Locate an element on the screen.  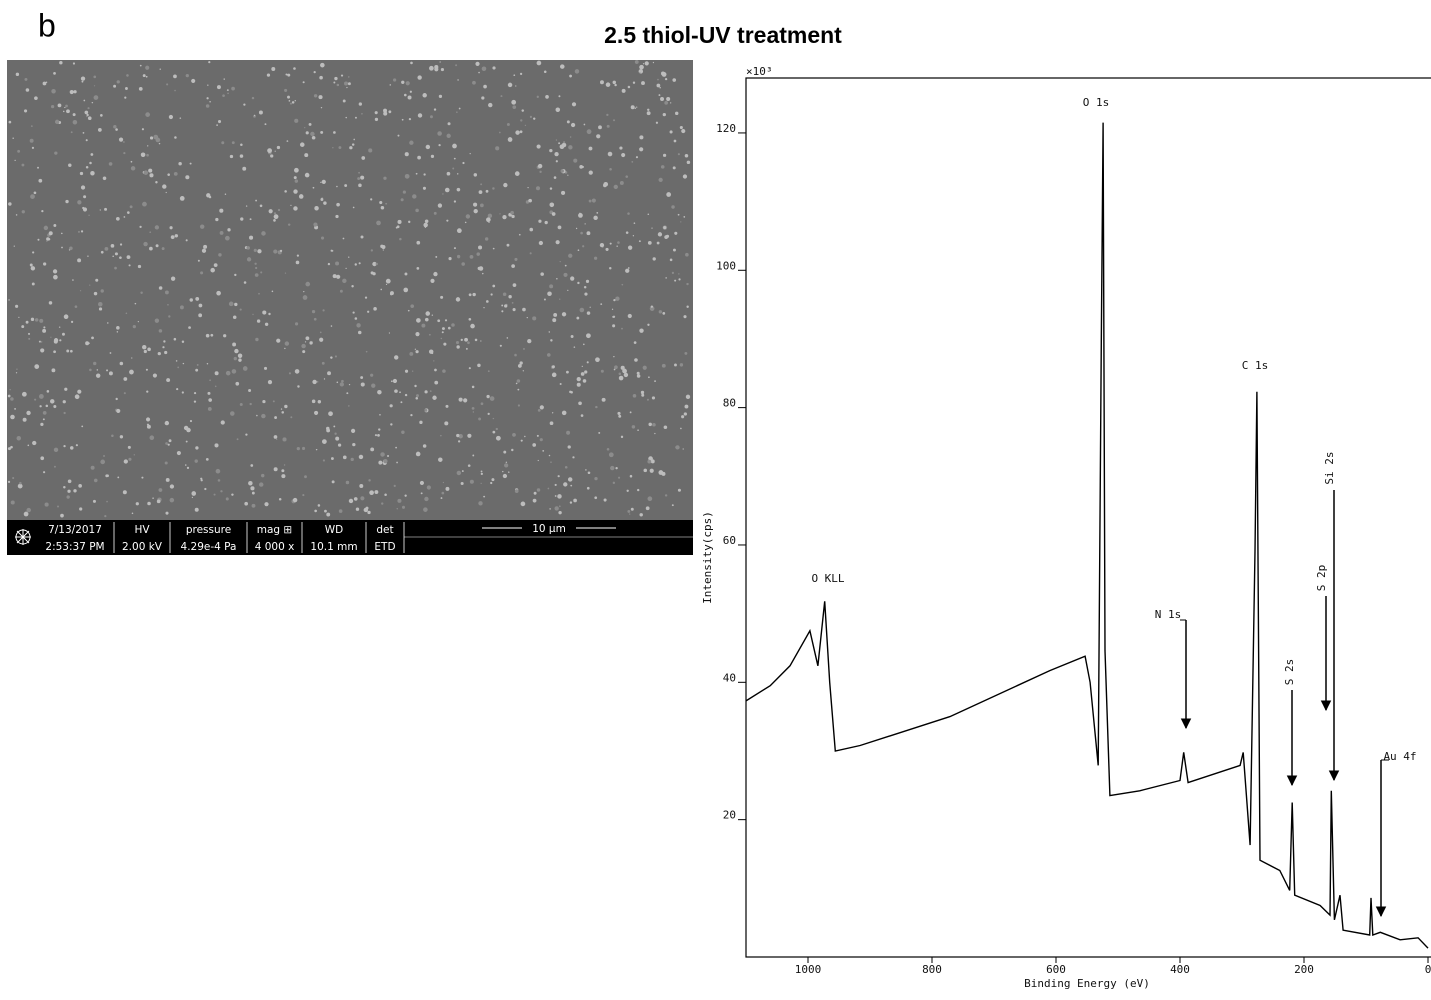
y-tick-label: 80 is located at coordinates (729, 403).